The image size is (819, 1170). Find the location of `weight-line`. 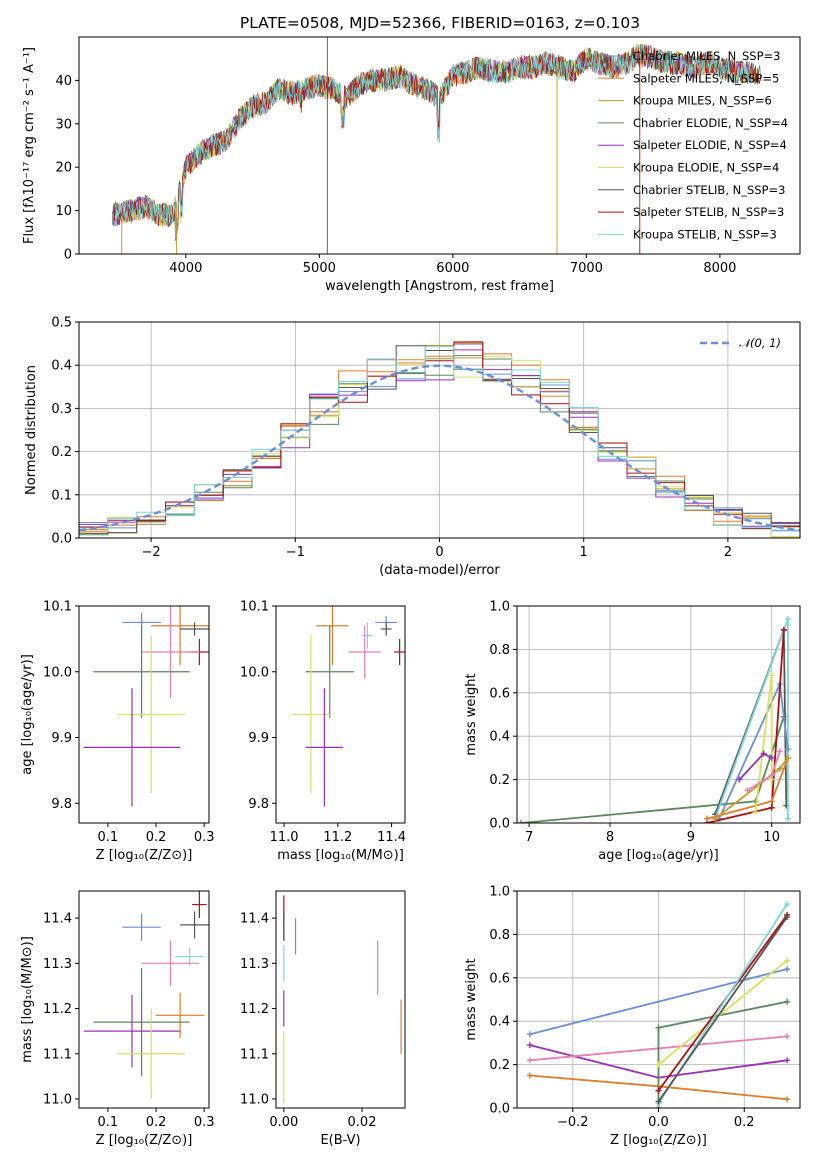

weight-line is located at coordinates (722, 1009).